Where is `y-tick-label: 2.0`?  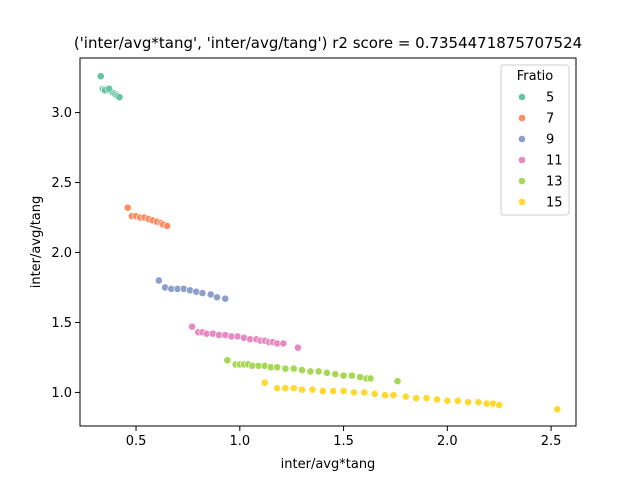
y-tick-label: 2.0 is located at coordinates (61, 253).